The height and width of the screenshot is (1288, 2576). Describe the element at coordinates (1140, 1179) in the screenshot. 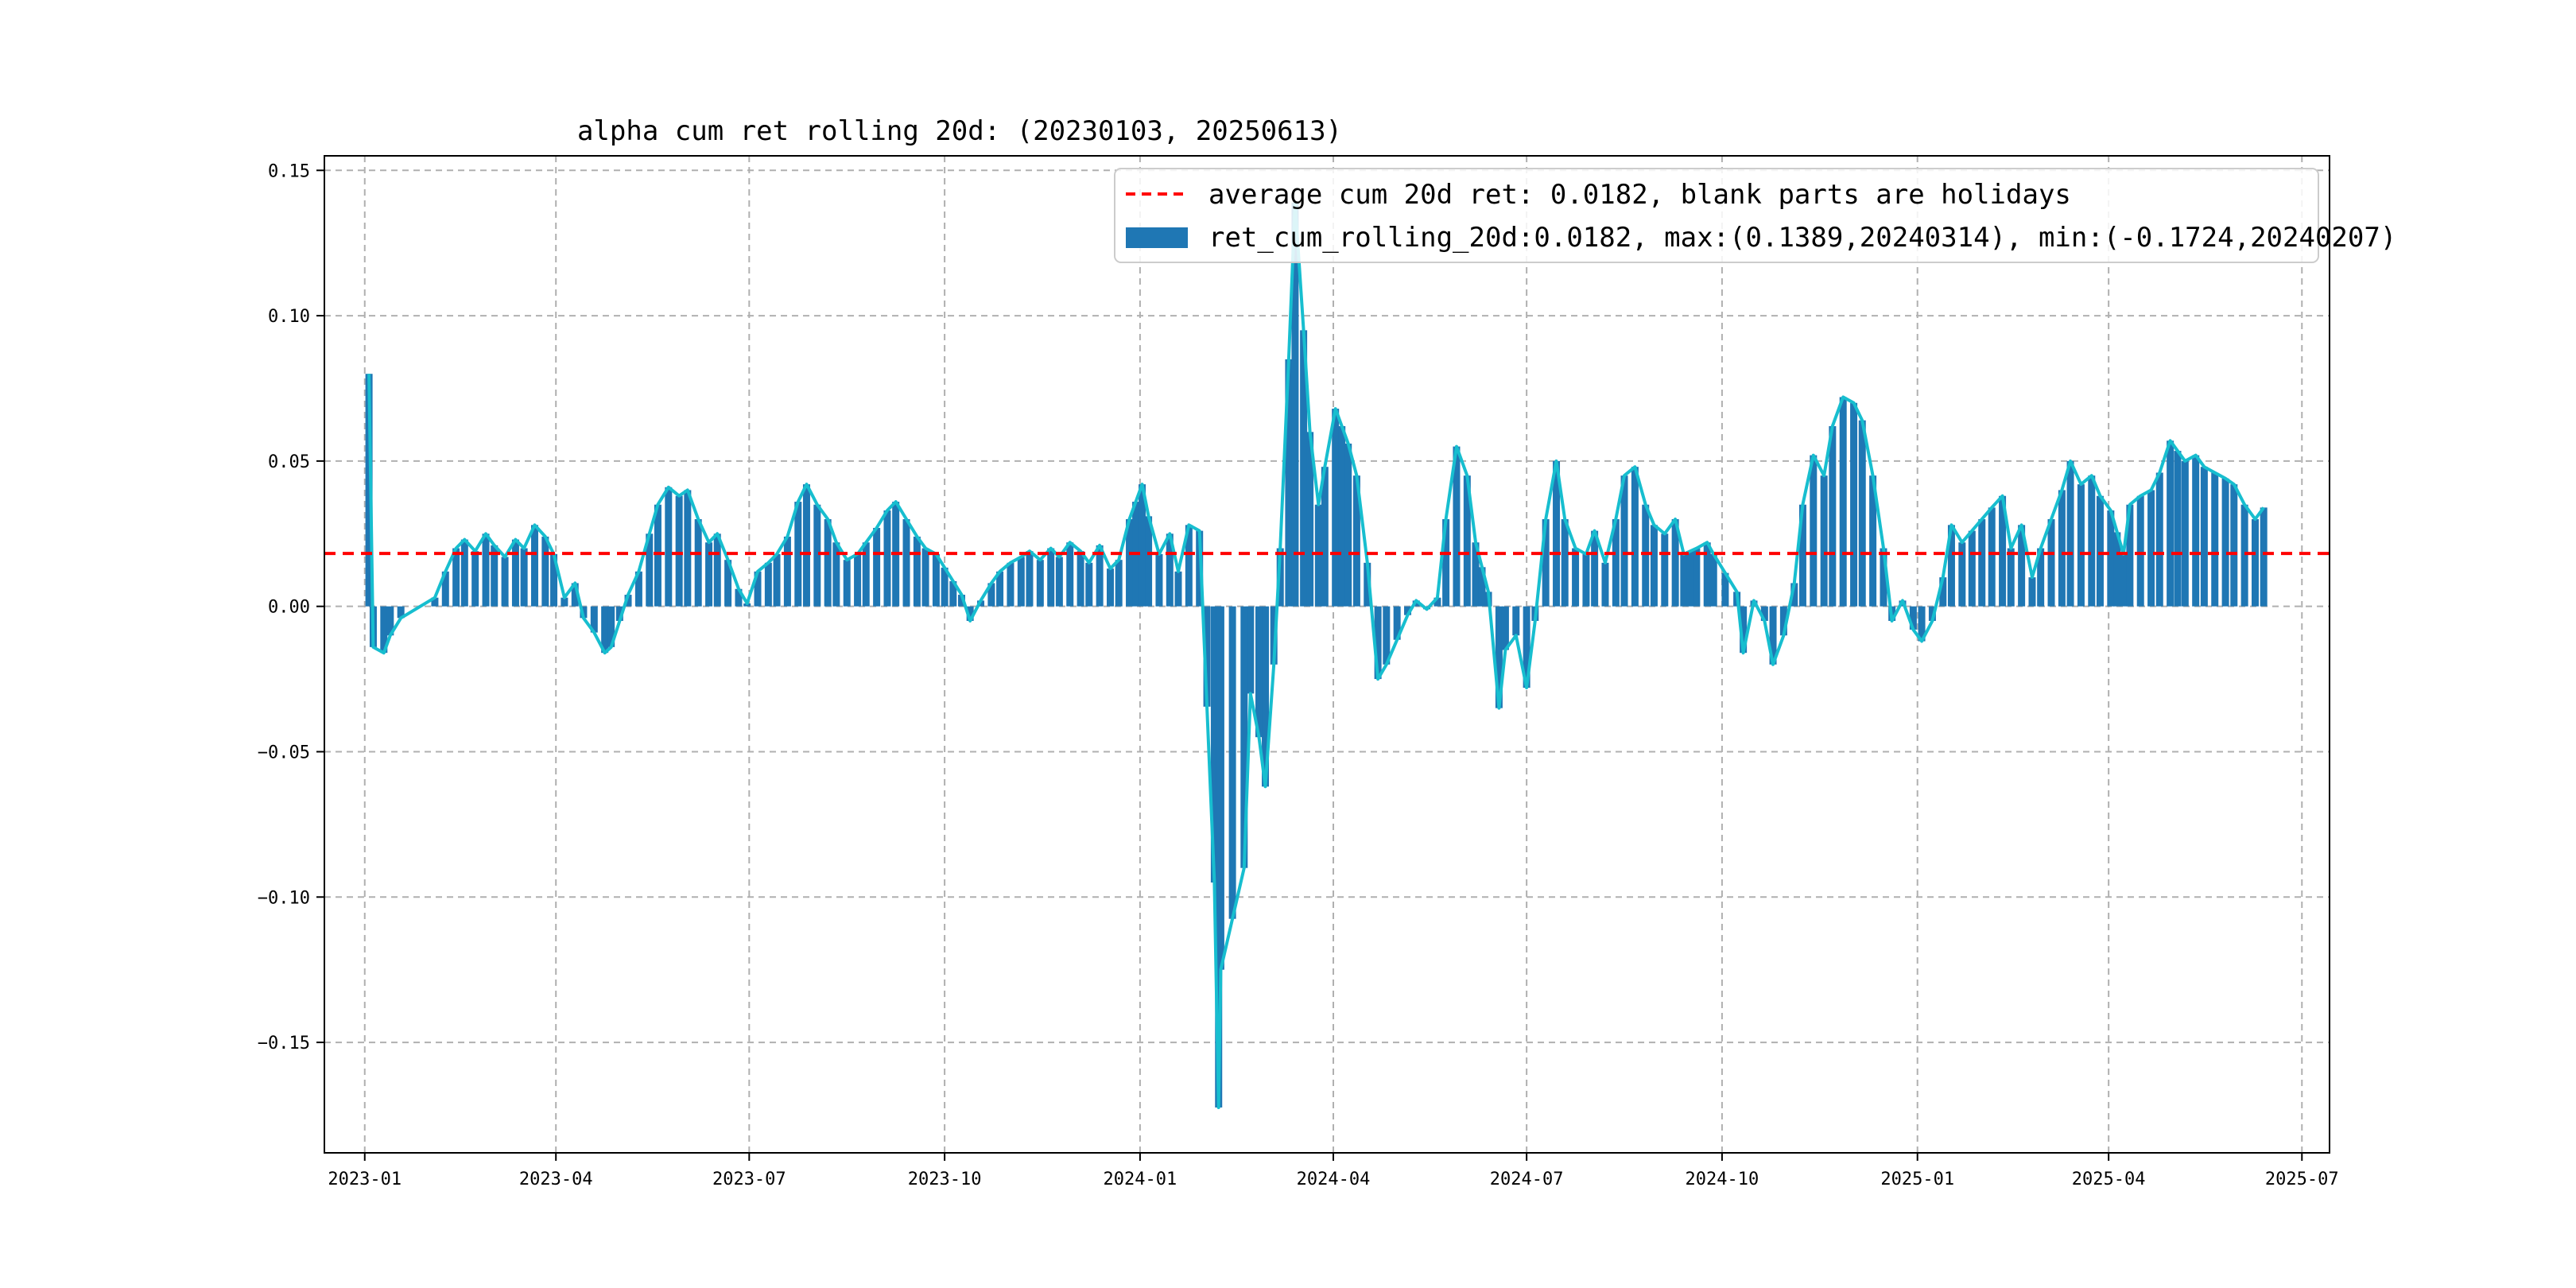

I see `x-tick-label: 2024-01` at that location.